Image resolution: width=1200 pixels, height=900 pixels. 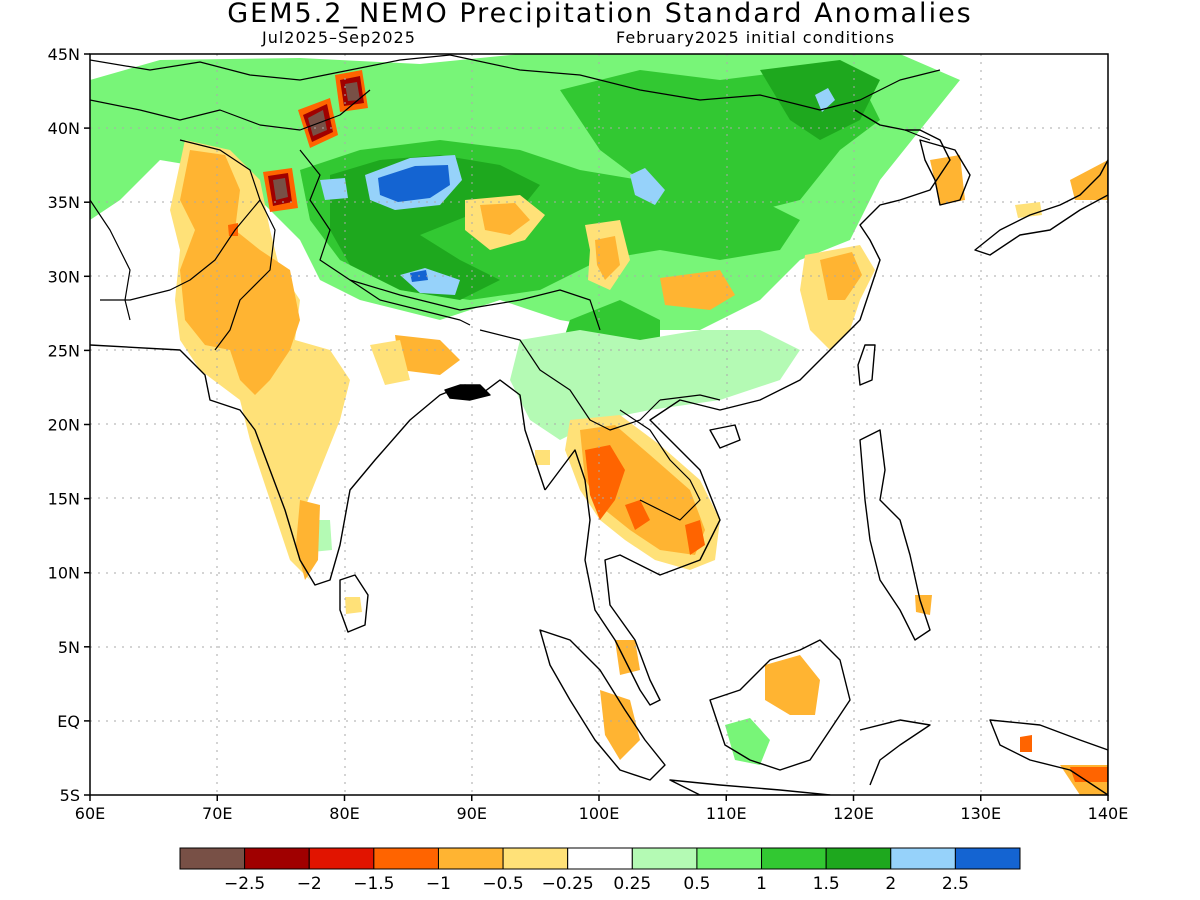 What do you see at coordinates (627, 657) in the screenshot?
I see `dry-malaya` at bounding box center [627, 657].